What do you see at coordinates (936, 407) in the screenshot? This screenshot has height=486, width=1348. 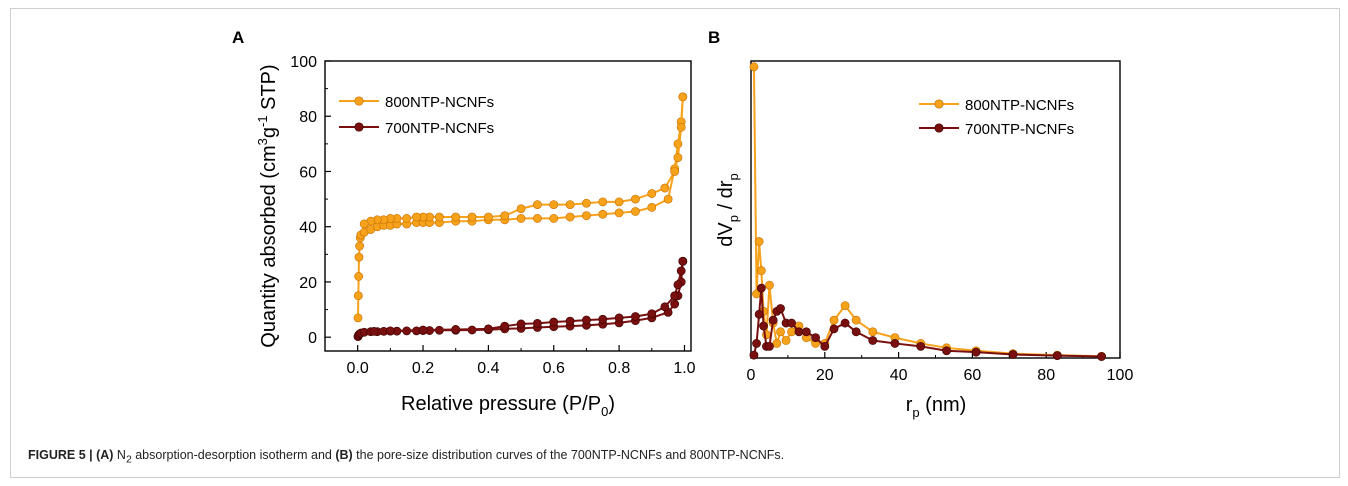 I see `panel-b-x-axis-label: rp (nm)` at bounding box center [936, 407].